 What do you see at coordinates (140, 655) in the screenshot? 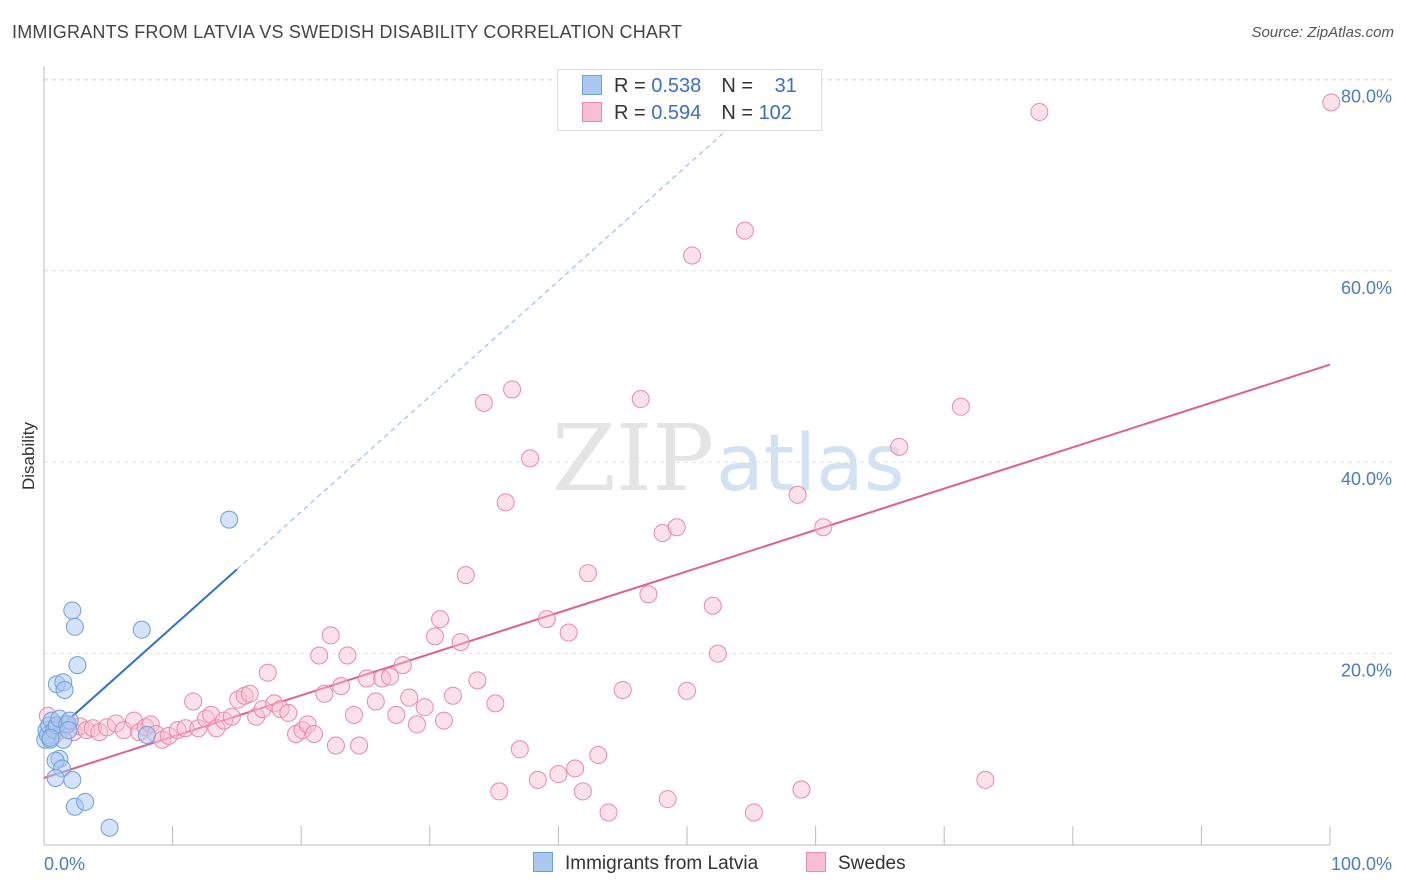
I see `latvia-trend-line` at bounding box center [140, 655].